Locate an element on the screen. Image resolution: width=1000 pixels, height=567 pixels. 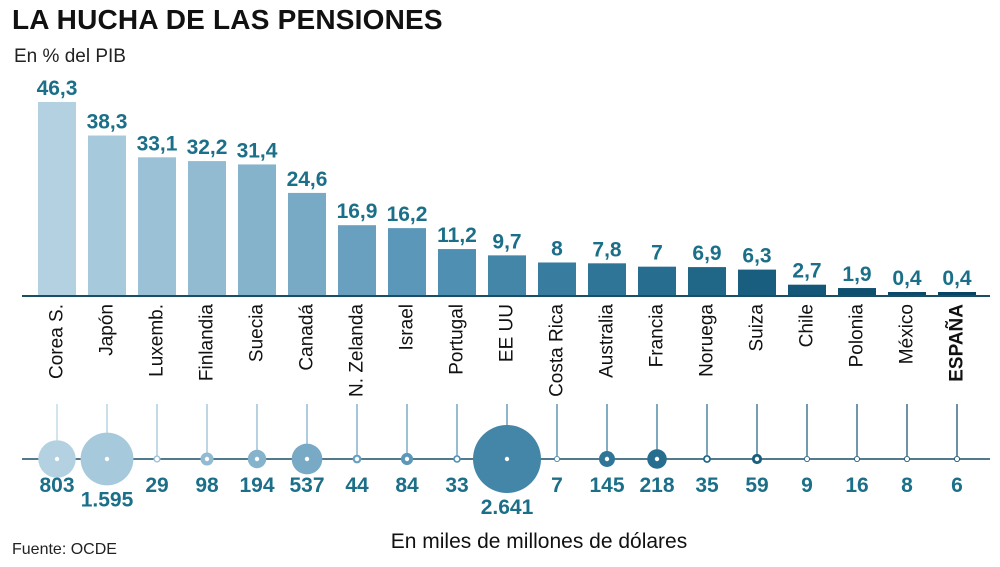
bubble-value-label: 1.595 is located at coordinates (107, 499).